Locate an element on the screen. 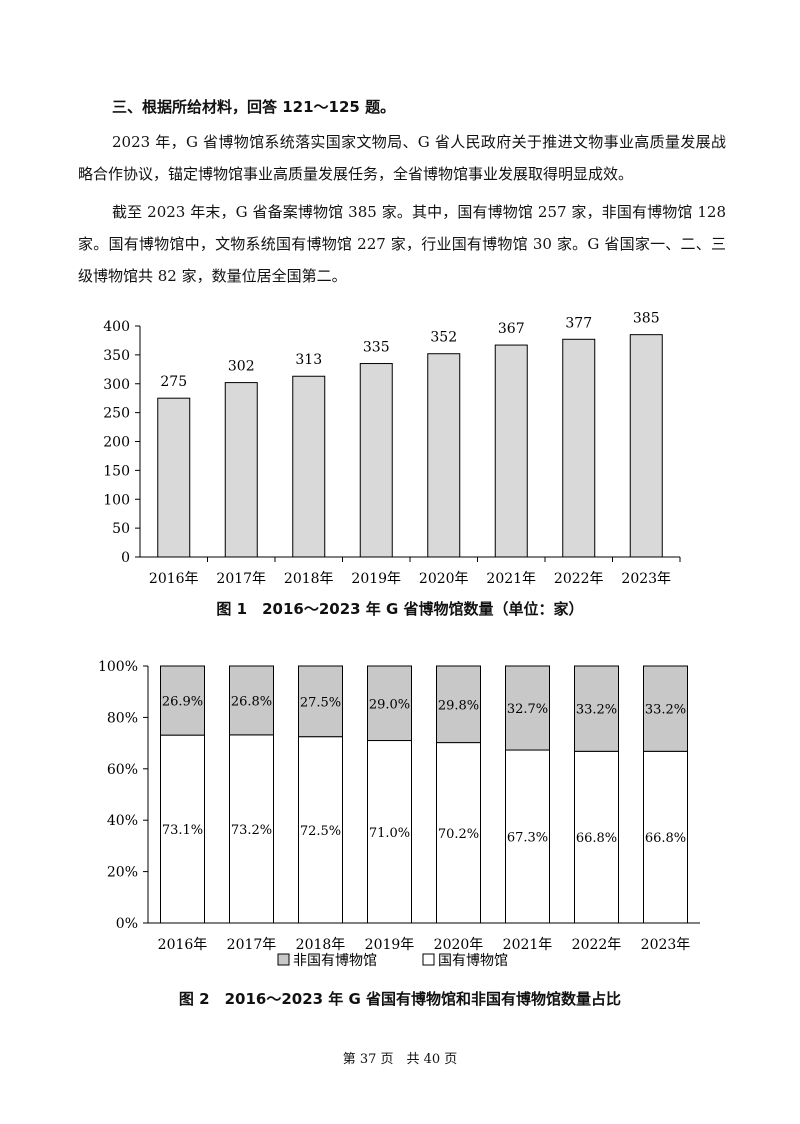 This screenshot has height=1124, width=800. non-state-share-label: 26.9% is located at coordinates (182, 702).